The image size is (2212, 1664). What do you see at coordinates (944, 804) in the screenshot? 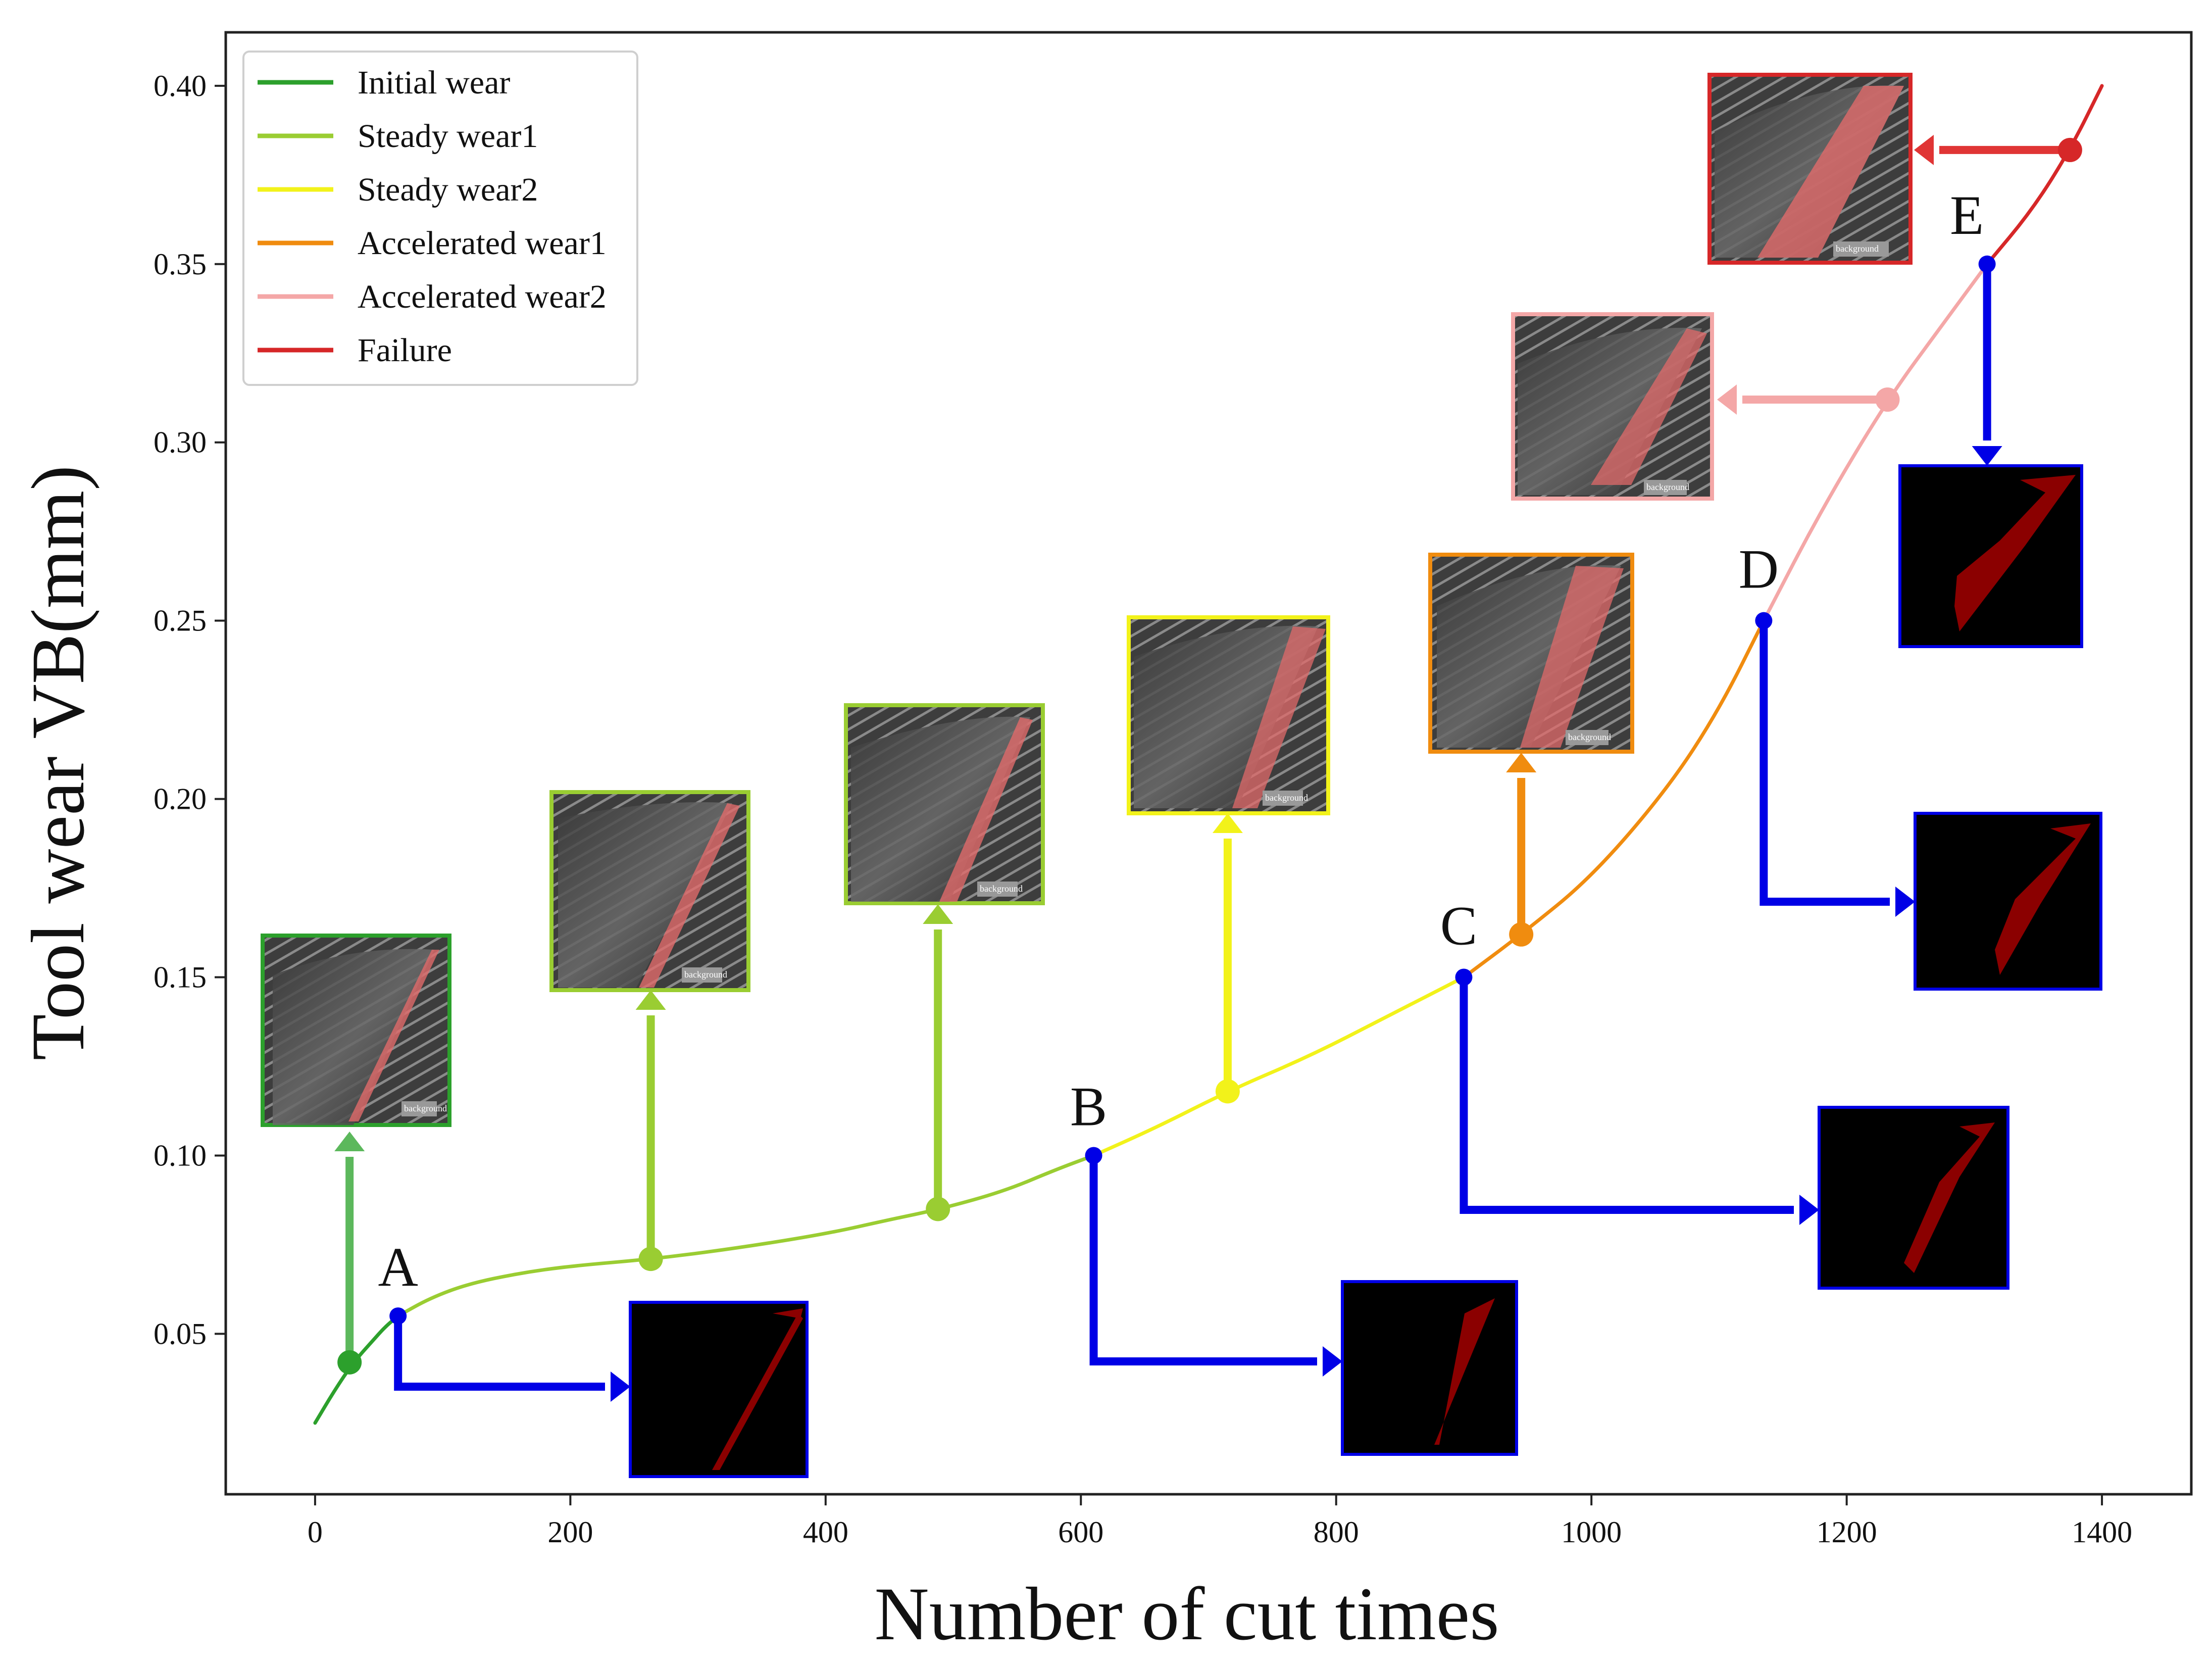
I see `raw-image-steady-wear1-b: background` at bounding box center [944, 804].